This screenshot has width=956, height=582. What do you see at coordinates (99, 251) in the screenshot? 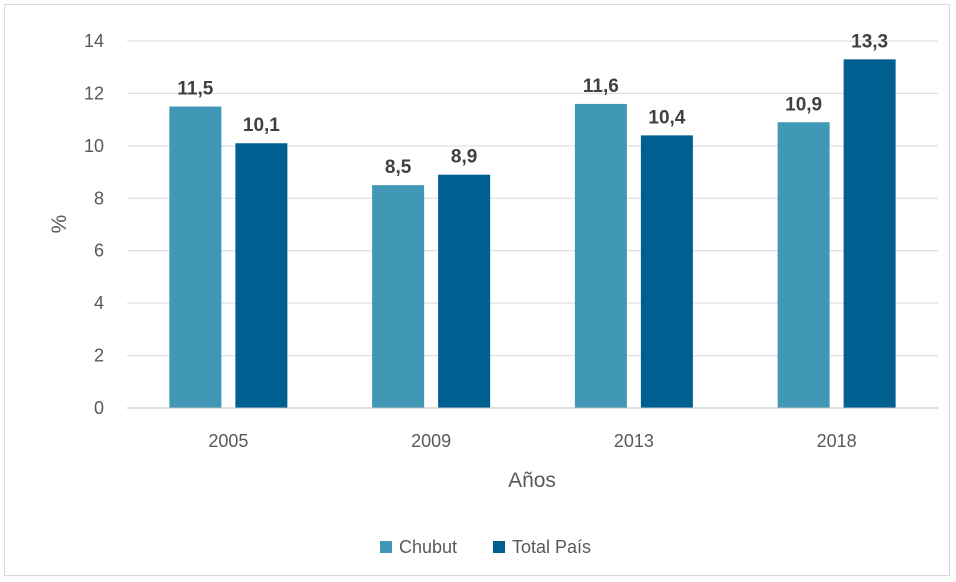
I see `y-tick-label: 6` at bounding box center [99, 251].